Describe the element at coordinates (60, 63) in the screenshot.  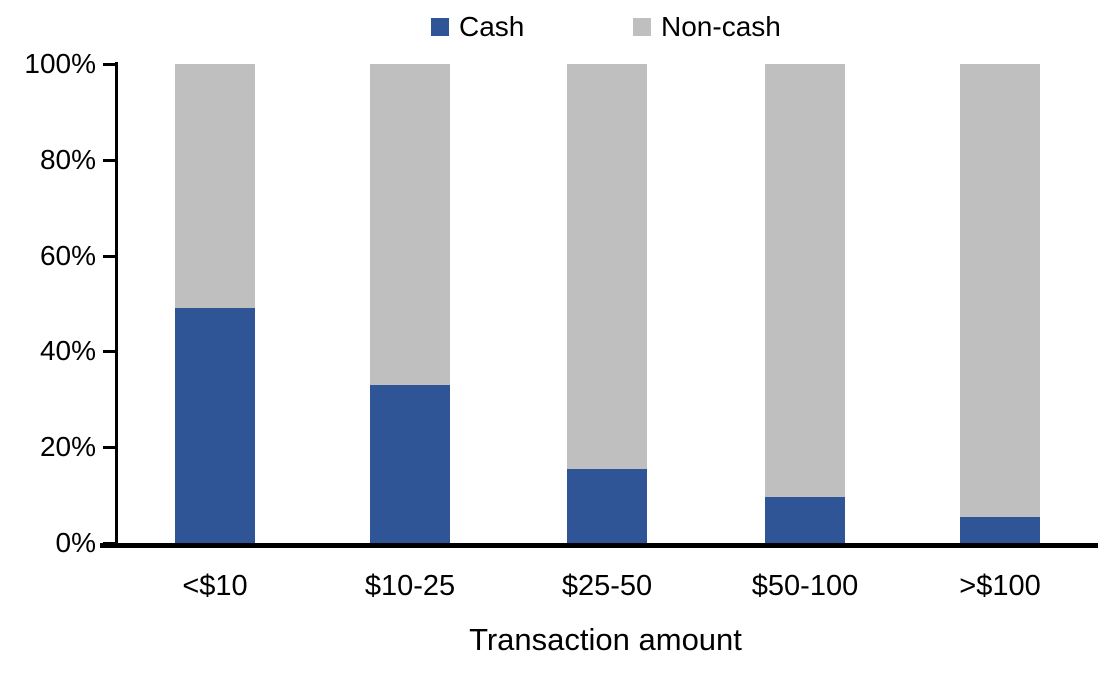
I see `y-axis-tick-label: 100%` at that location.